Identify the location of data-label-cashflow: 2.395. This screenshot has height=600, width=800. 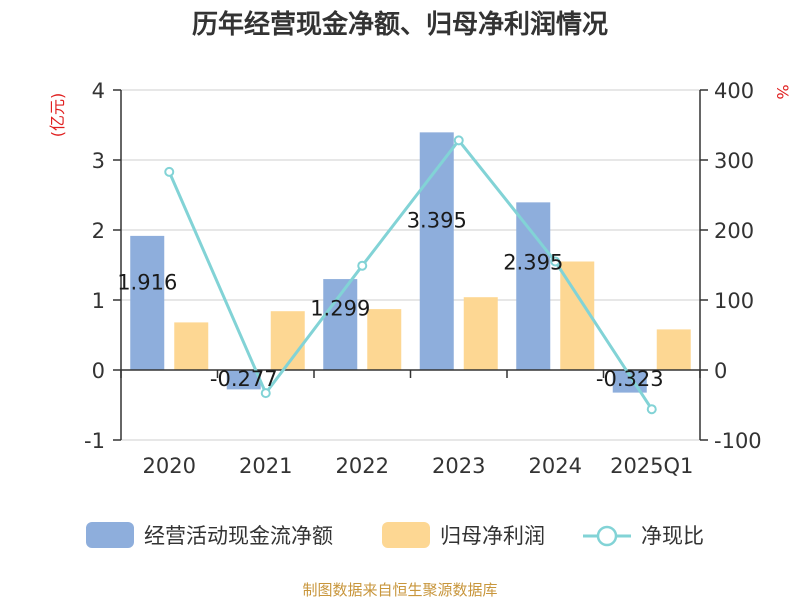
(533, 262).